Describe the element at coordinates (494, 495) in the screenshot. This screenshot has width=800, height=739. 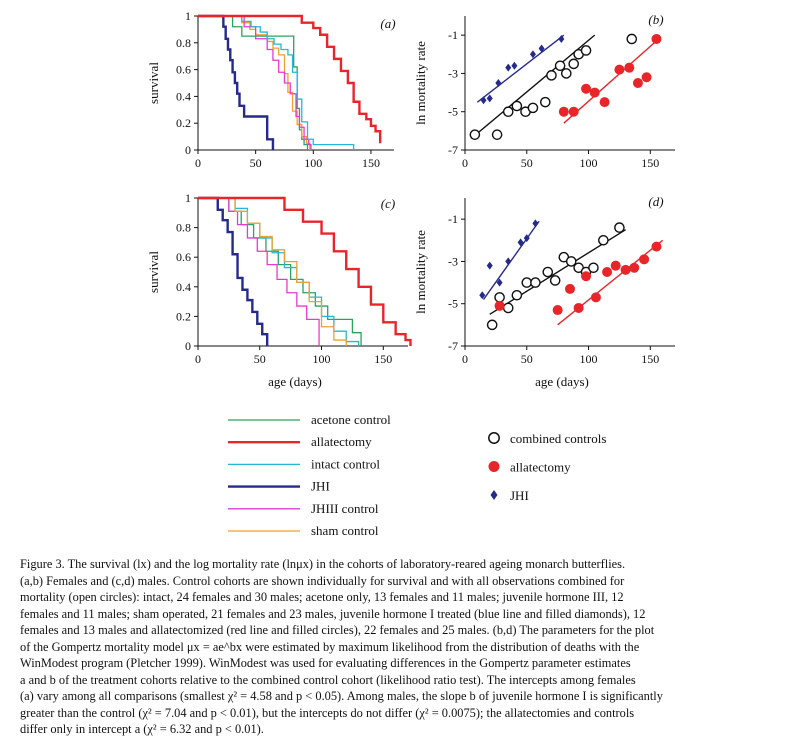
I see `legend-marker-jhi` at that location.